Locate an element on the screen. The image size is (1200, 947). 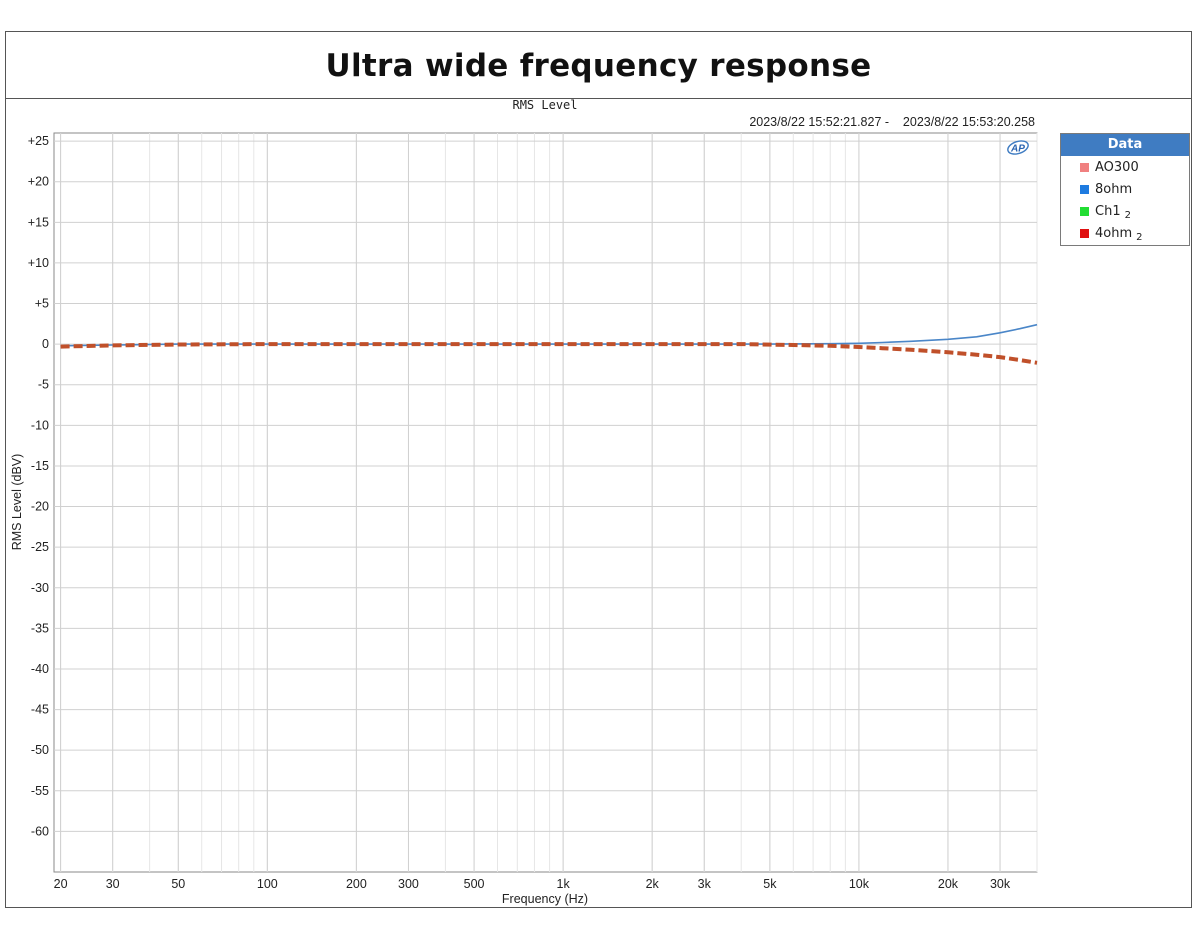
svg-text: AP is located at coordinates (1017, 149).